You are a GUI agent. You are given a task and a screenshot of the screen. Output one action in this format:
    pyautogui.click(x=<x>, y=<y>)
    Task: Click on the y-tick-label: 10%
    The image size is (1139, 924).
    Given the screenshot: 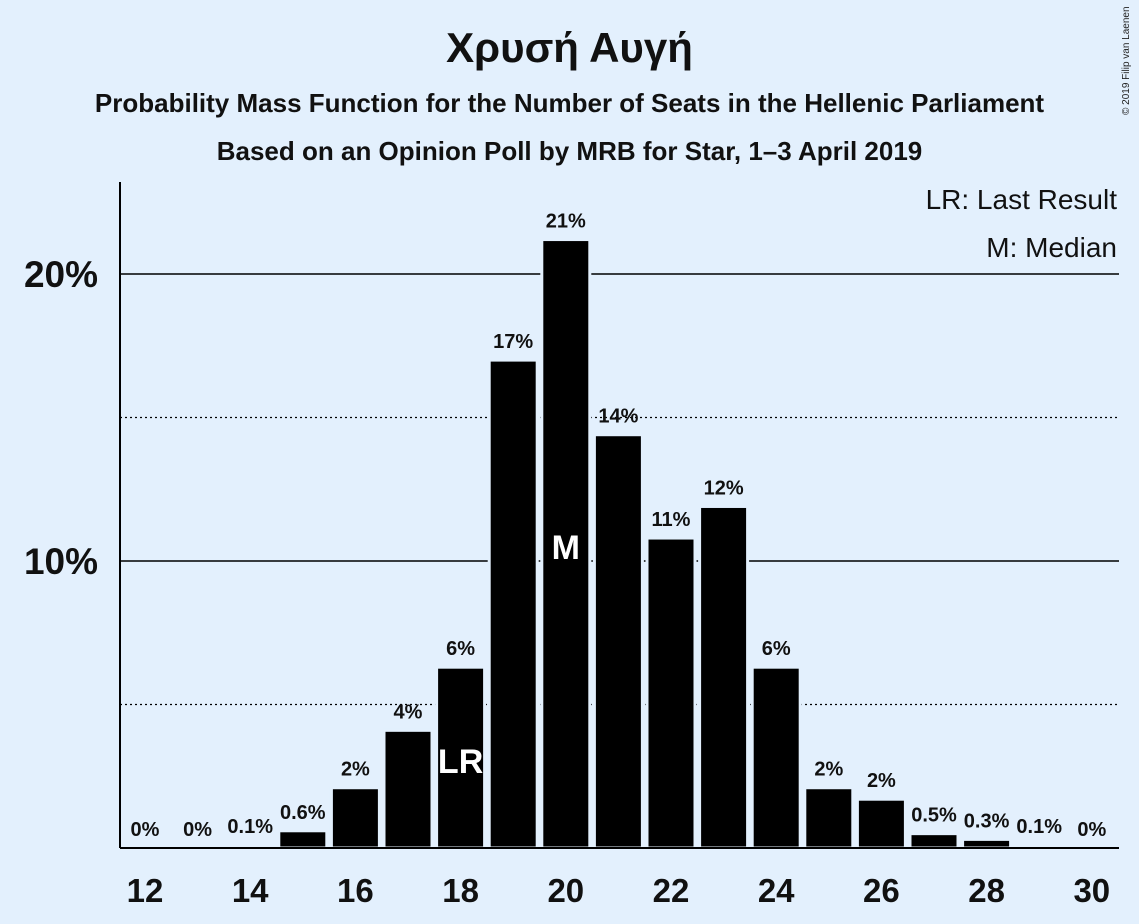 What is the action you would take?
    pyautogui.click(x=61, y=561)
    